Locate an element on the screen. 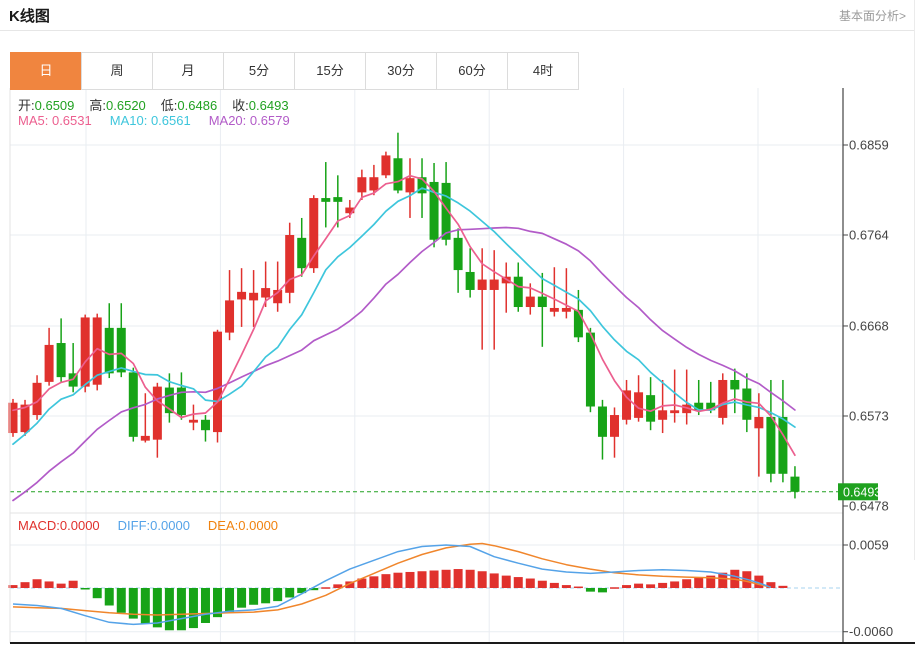 This screenshot has width=915, height=649. low-label: 低: is located at coordinates (169, 105).